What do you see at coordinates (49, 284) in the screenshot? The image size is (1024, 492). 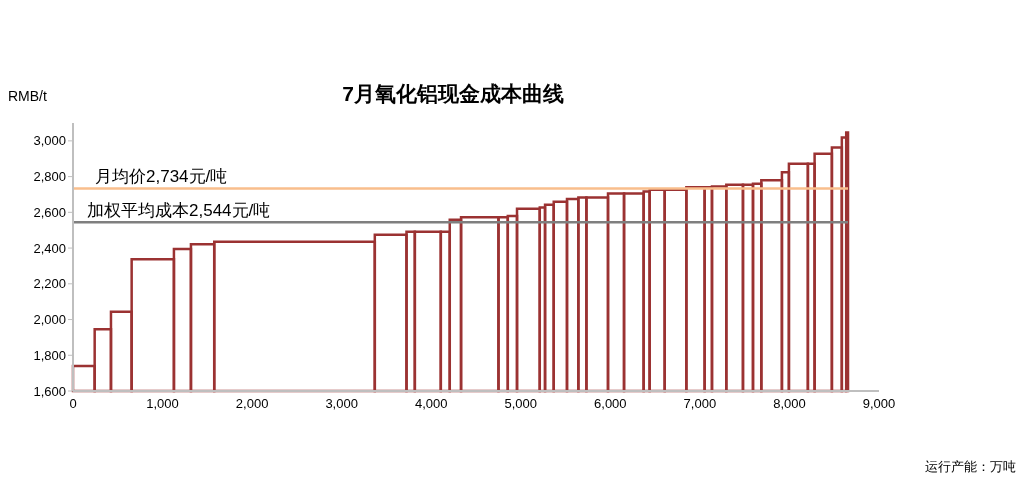 I see `y-tick-label: 2,200` at bounding box center [49, 284].